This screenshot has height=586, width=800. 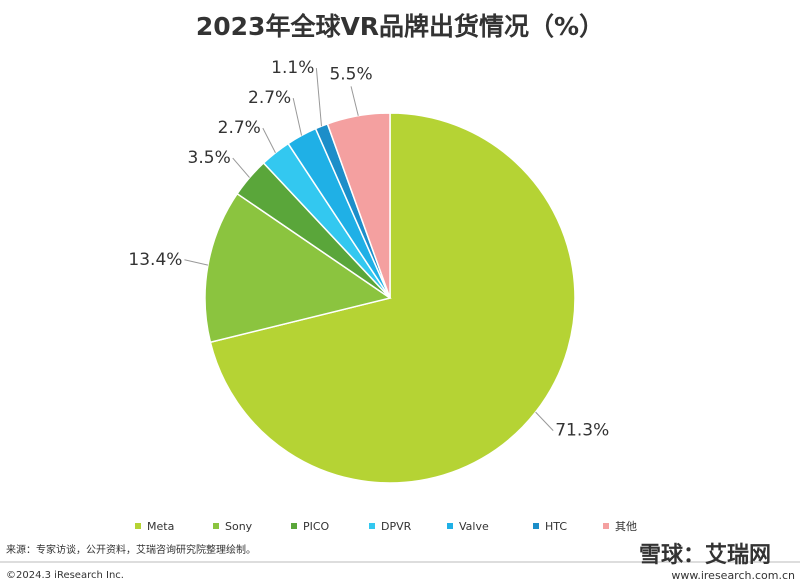 What do you see at coordinates (292, 68) in the screenshot?
I see `data-label: 1.1%` at bounding box center [292, 68].